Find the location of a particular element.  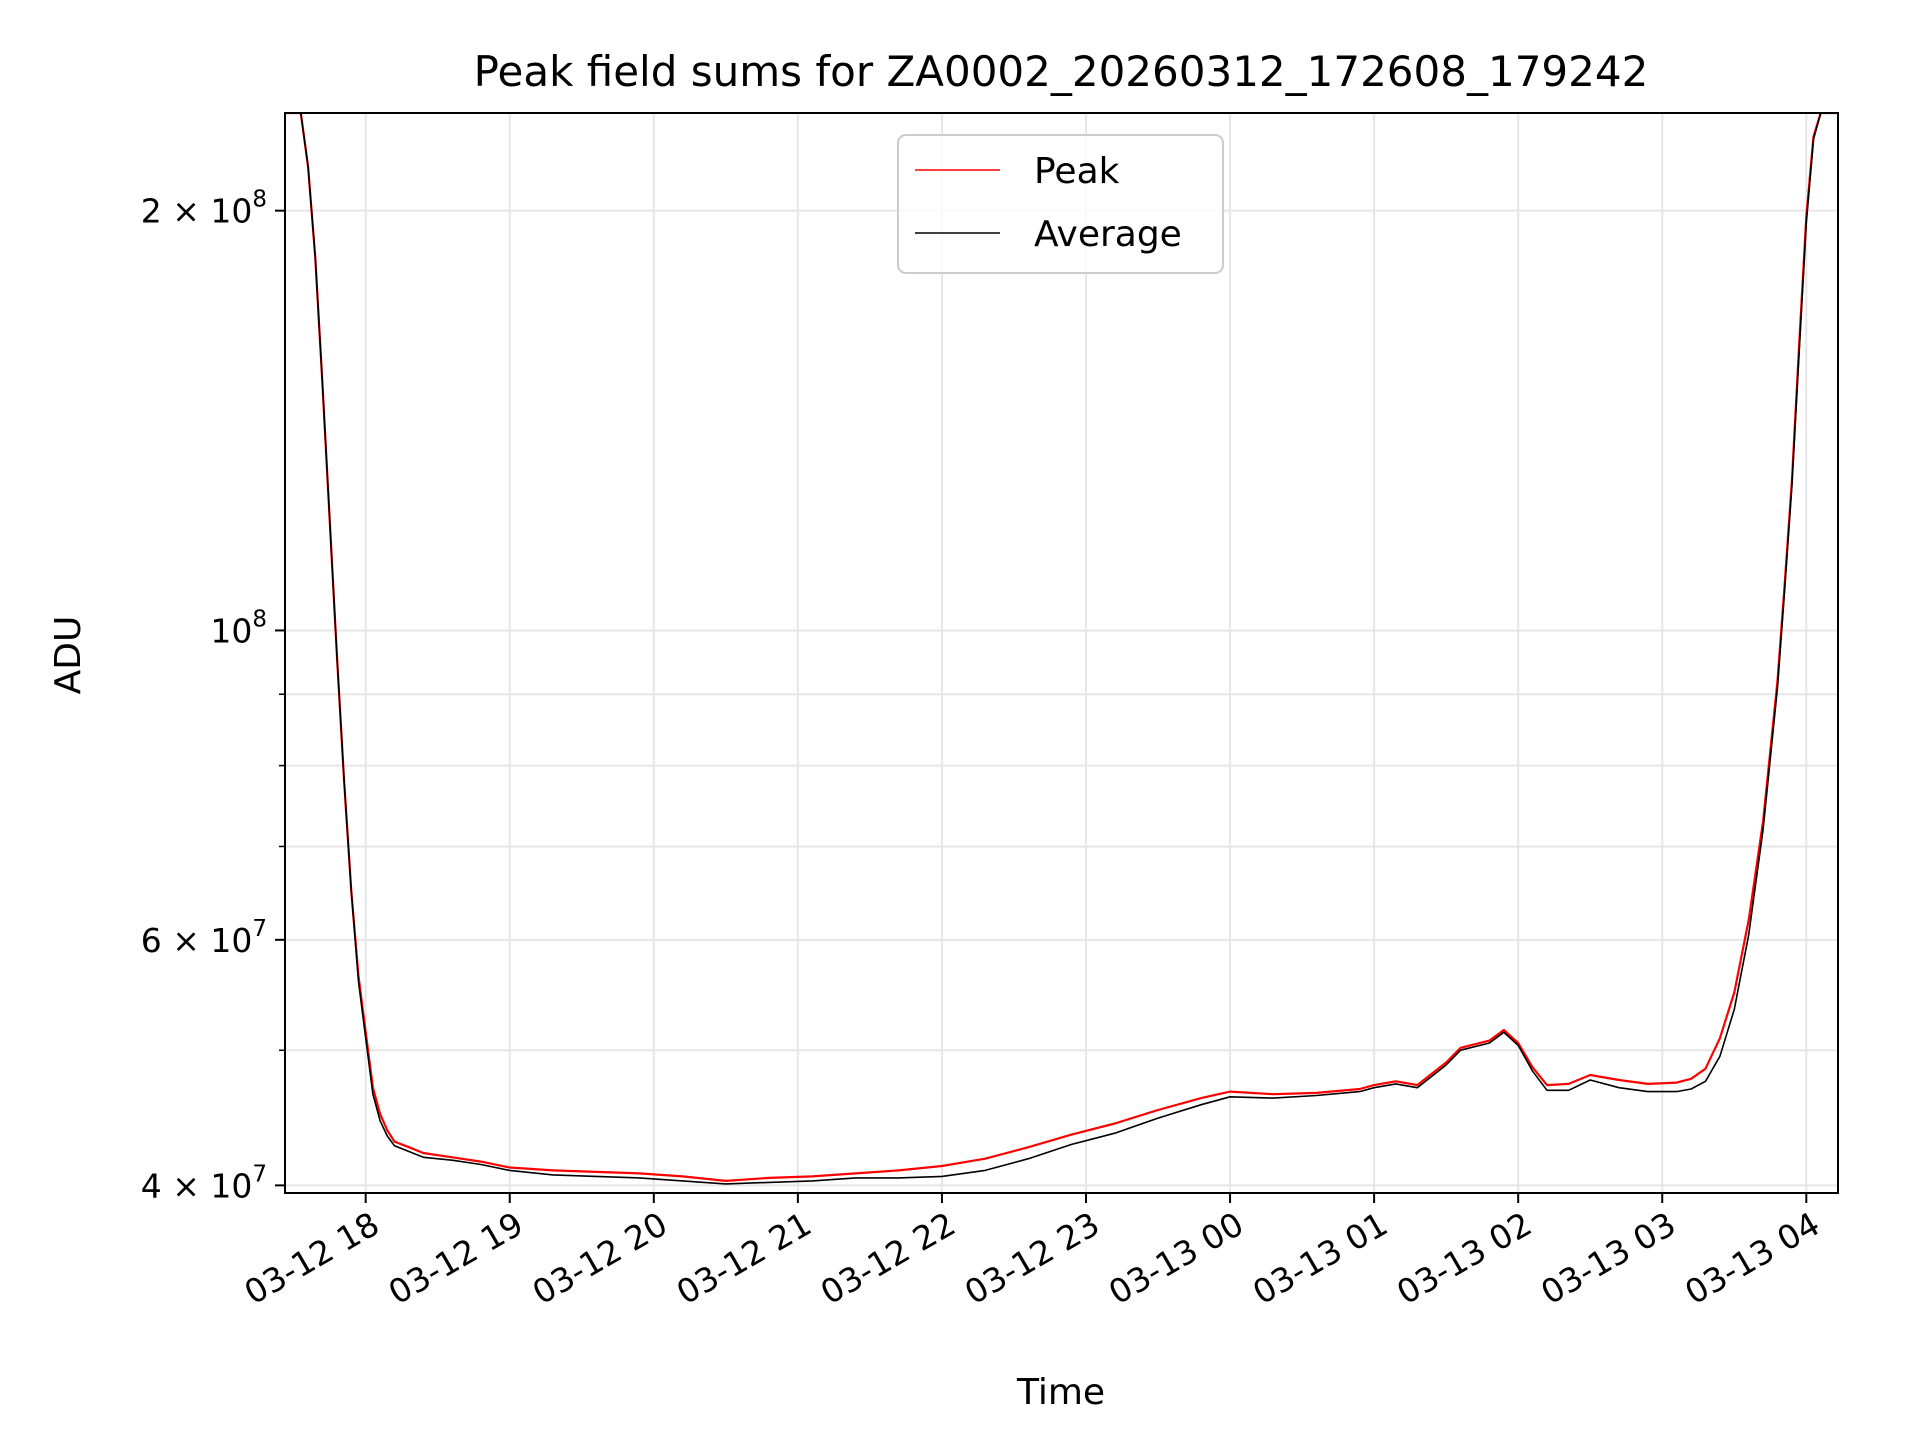

legend: Peak Average is located at coordinates (1060, 204).